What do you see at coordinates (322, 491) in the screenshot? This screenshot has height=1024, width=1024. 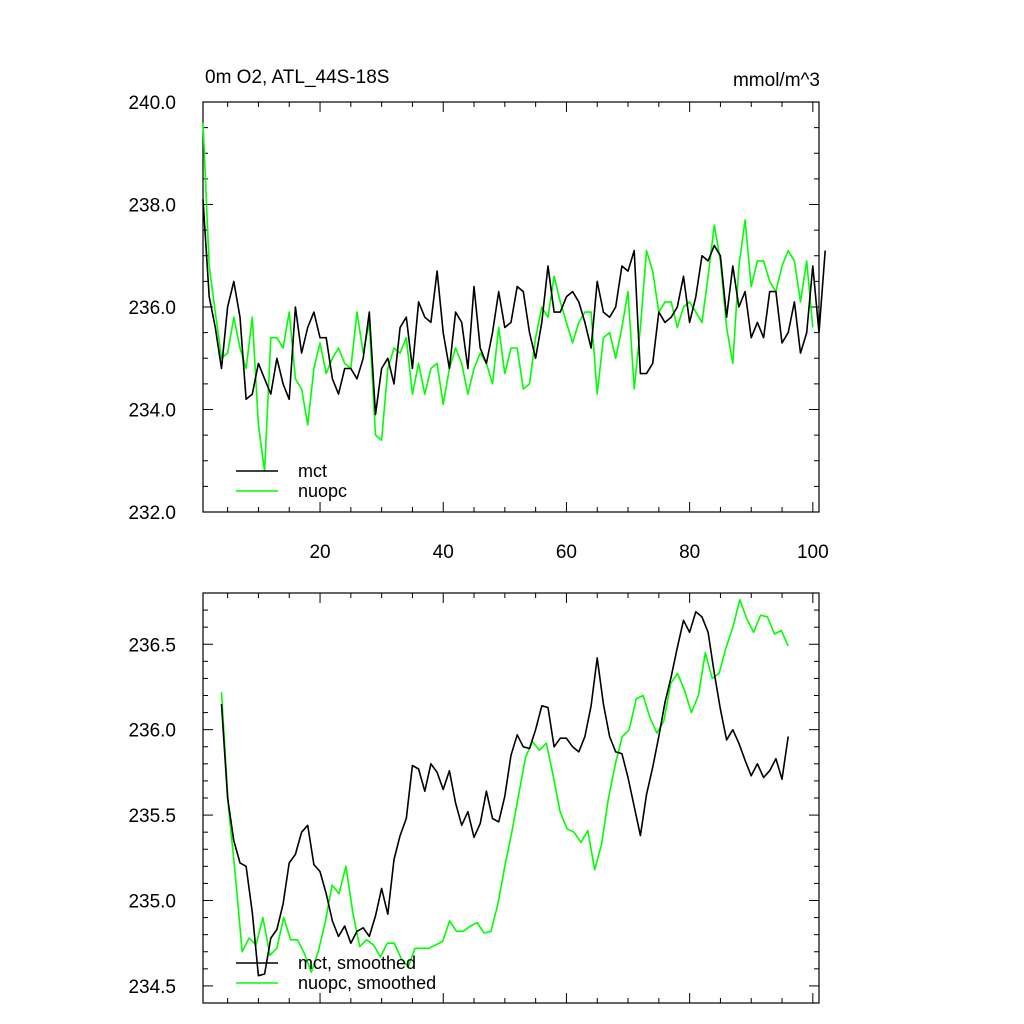 I see `legend-label: nuopc` at bounding box center [322, 491].